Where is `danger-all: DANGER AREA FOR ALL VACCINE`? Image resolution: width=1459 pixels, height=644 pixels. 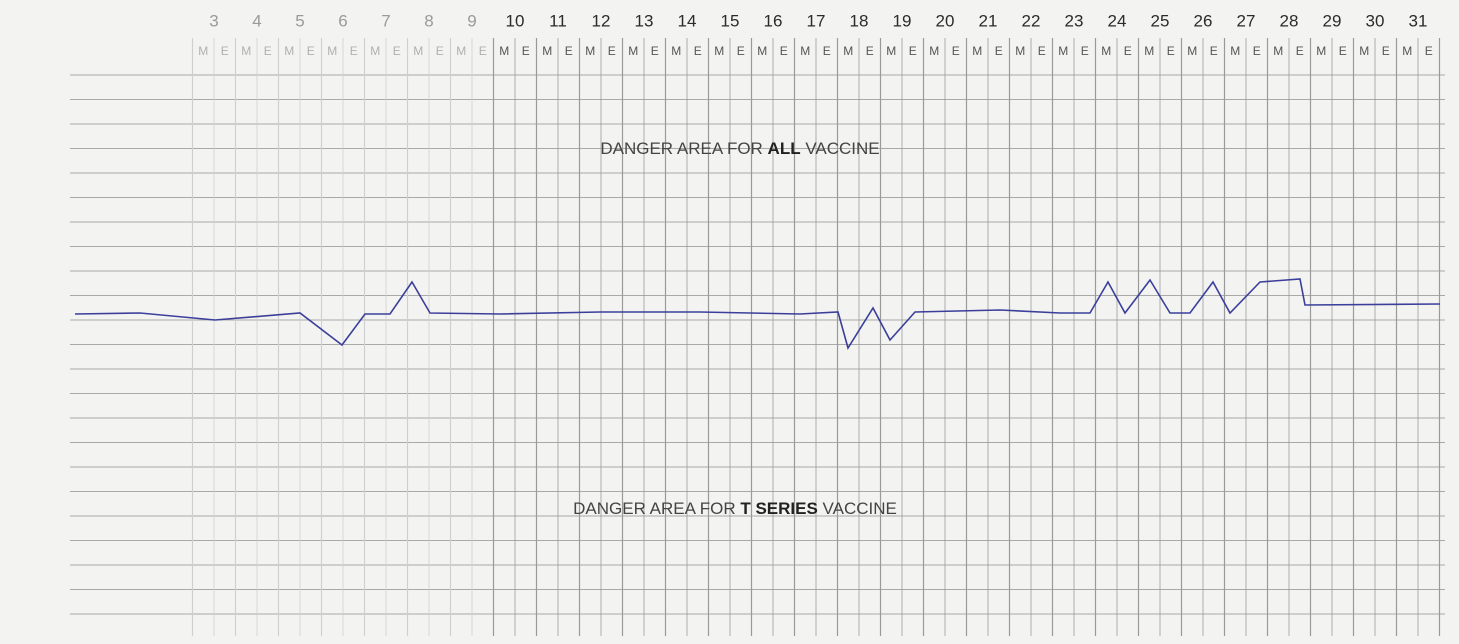
danger-all: DANGER AREA FOR ALL VACCINE is located at coordinates (739, 148).